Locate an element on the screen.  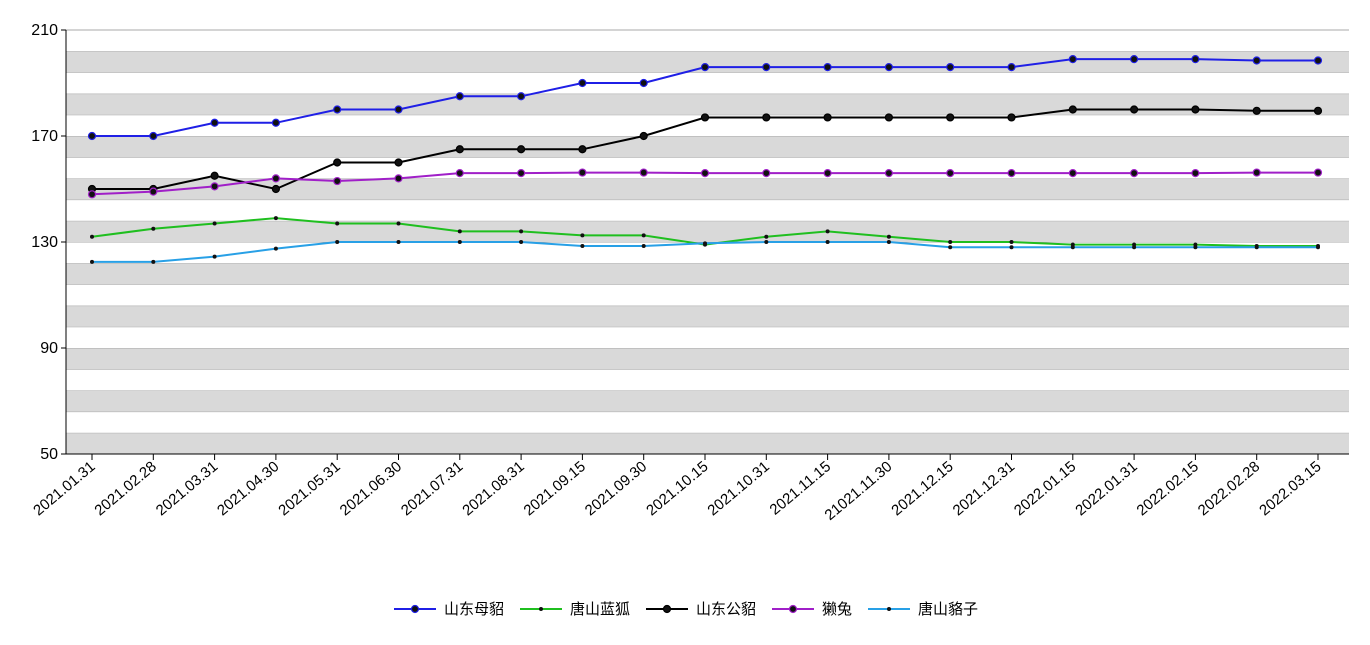
x-tick-label: 2022.01.15 is located at coordinates (1045, 488).